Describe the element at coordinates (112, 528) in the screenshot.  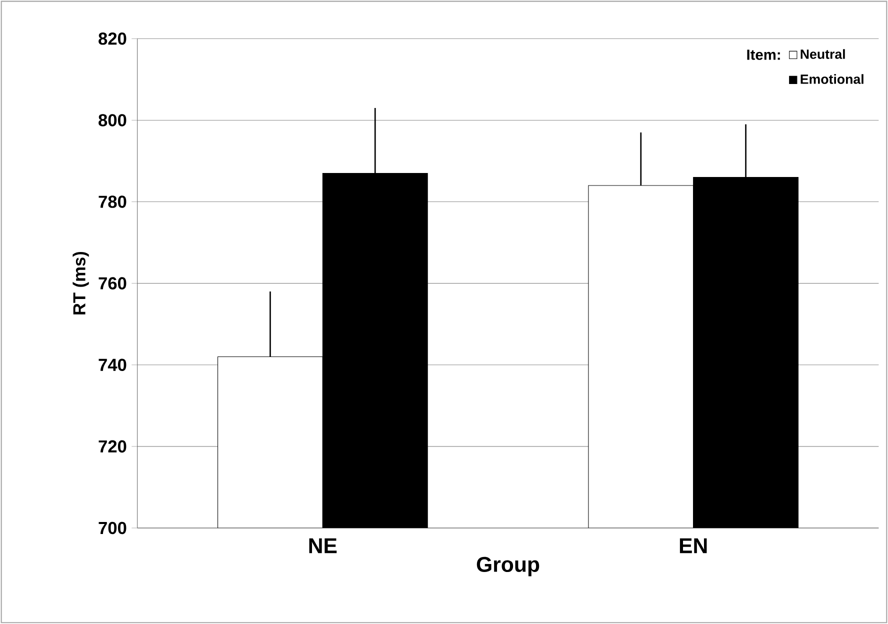
I see `y-tick-label: 700` at that location.